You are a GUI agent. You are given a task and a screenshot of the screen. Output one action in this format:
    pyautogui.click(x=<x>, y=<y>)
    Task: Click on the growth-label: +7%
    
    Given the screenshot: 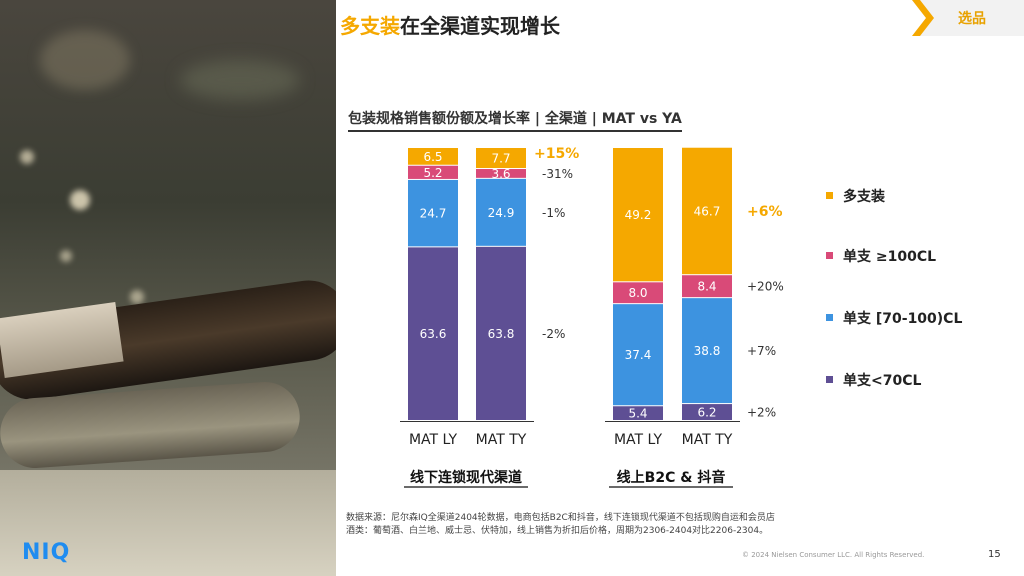 What is the action you would take?
    pyautogui.click(x=761, y=351)
    